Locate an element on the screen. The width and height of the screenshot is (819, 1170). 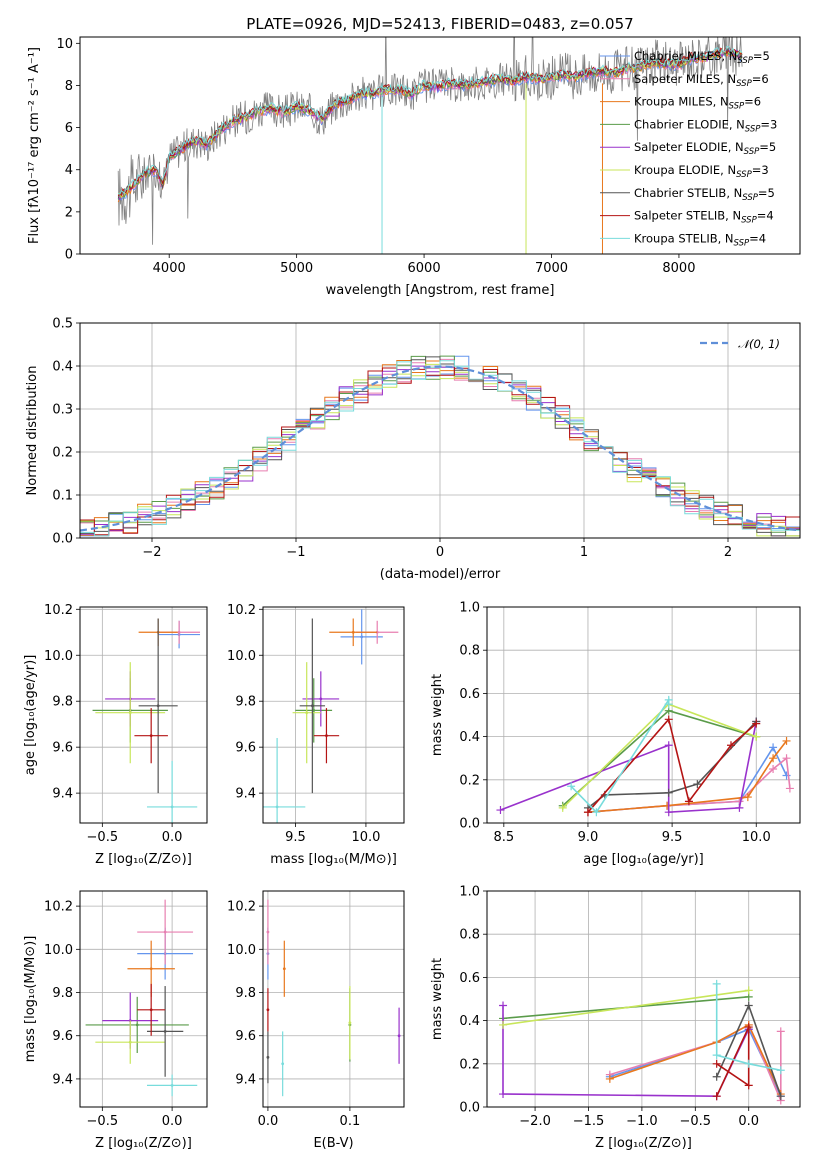
x-tick-label: −0.5 is located at coordinates (103, 1121).